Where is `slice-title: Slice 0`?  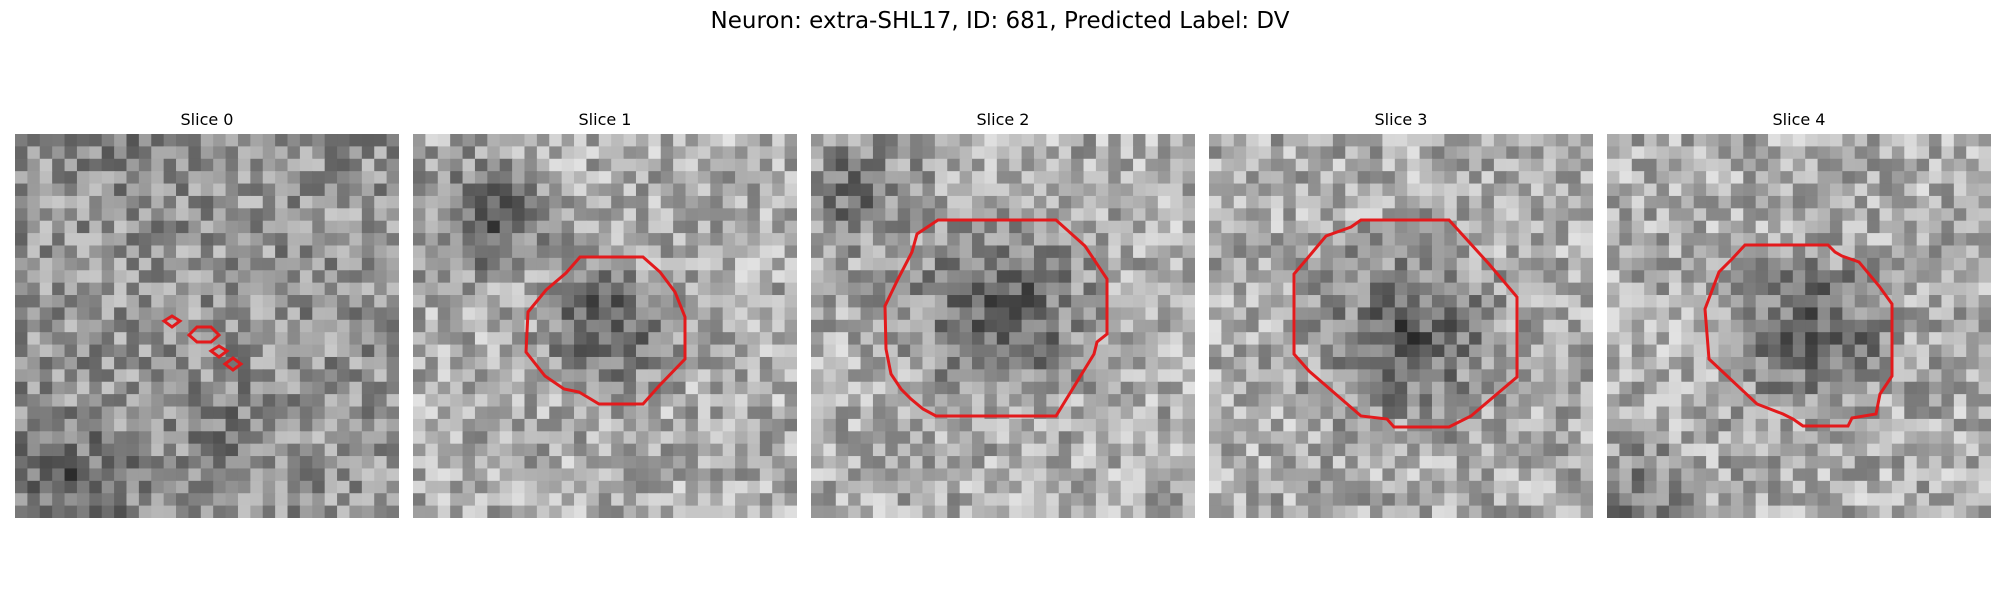 slice-title: Slice 0 is located at coordinates (207, 119).